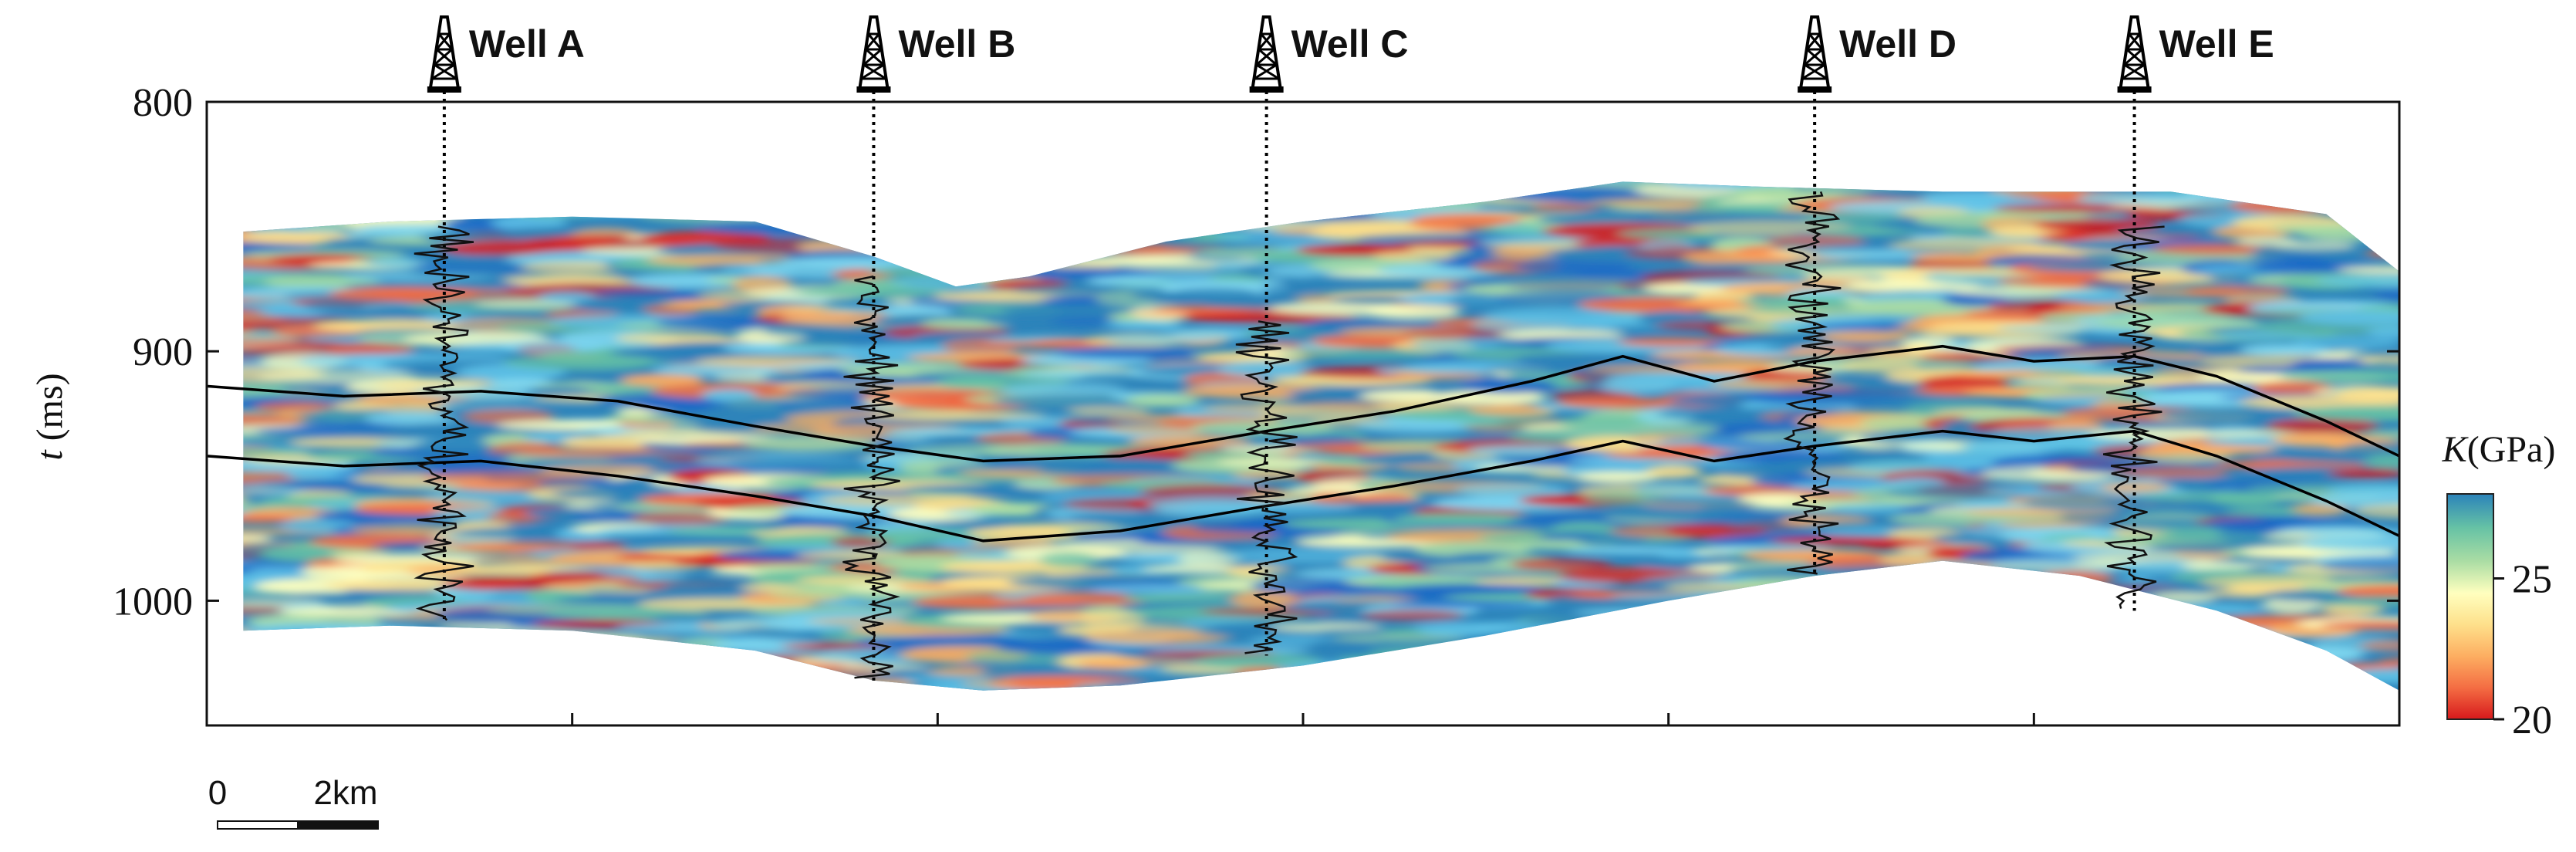 The image size is (2576, 852). What do you see at coordinates (163, 103) in the screenshot?
I see `y-tick-label: 800` at bounding box center [163, 103].